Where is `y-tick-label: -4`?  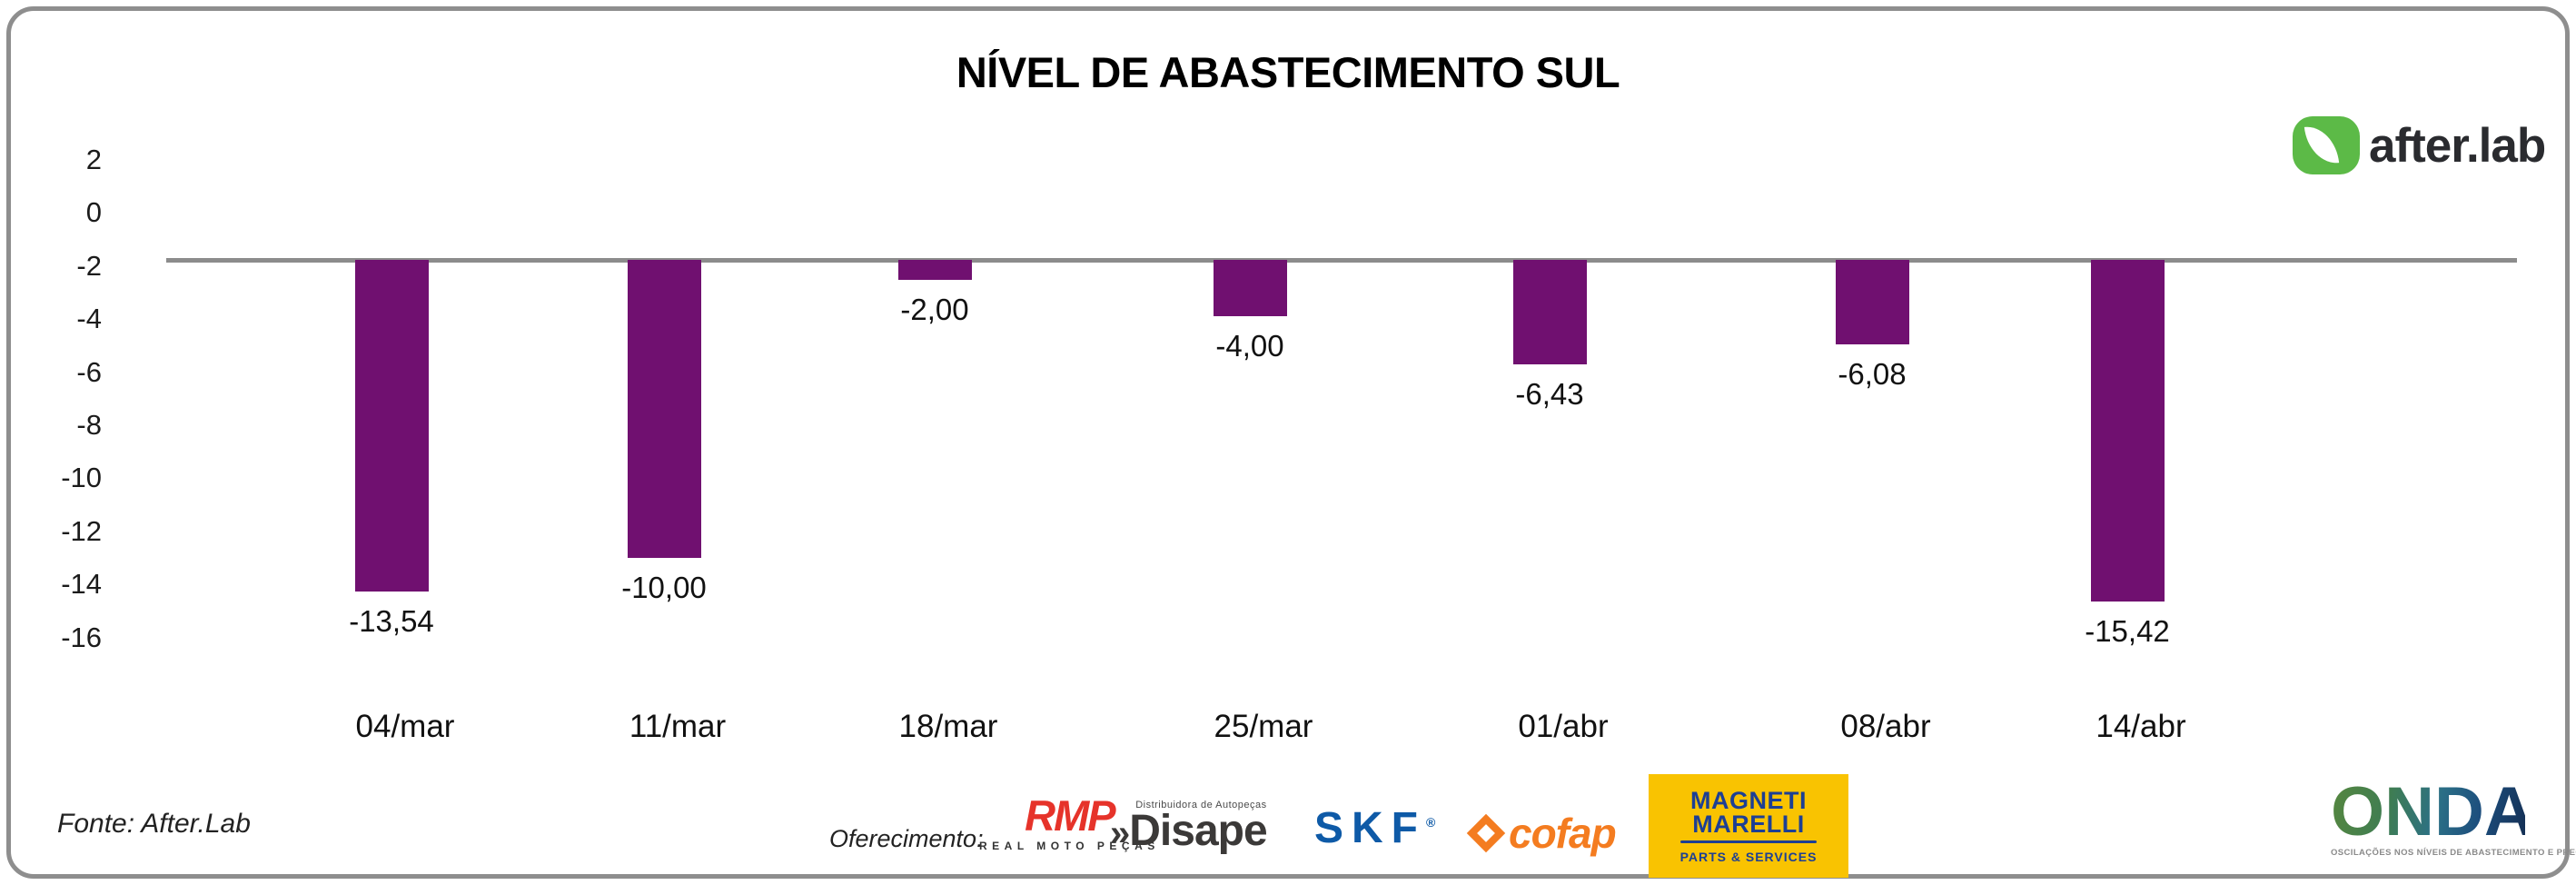
y-tick-label: -4 is located at coordinates (89, 319).